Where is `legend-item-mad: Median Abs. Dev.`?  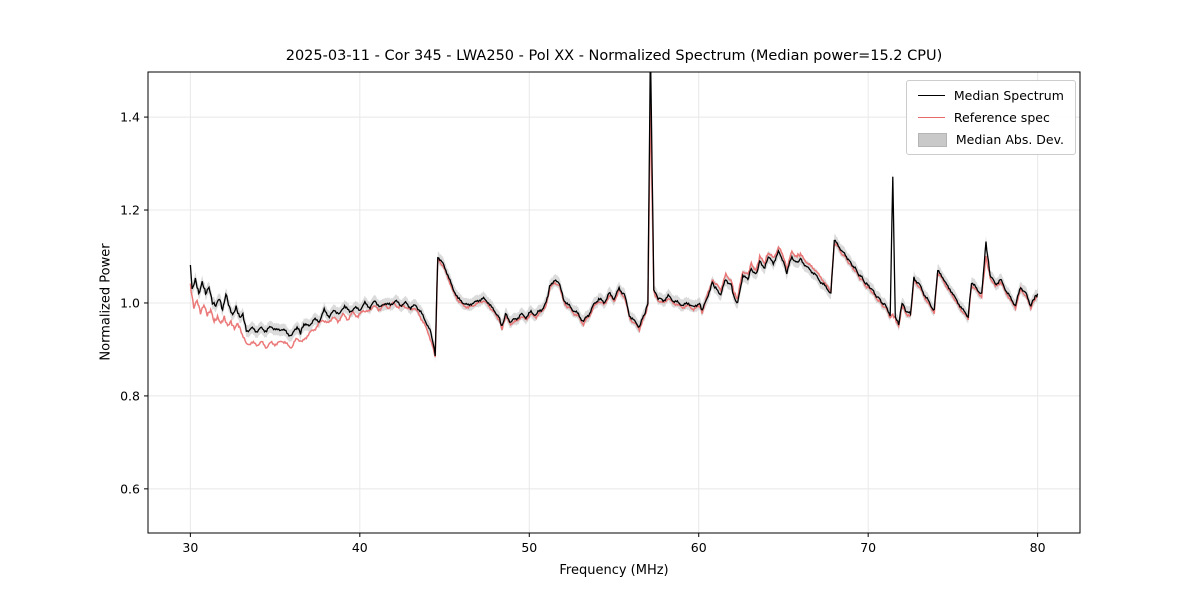 legend-item-mad: Median Abs. Dev. is located at coordinates (990, 139).